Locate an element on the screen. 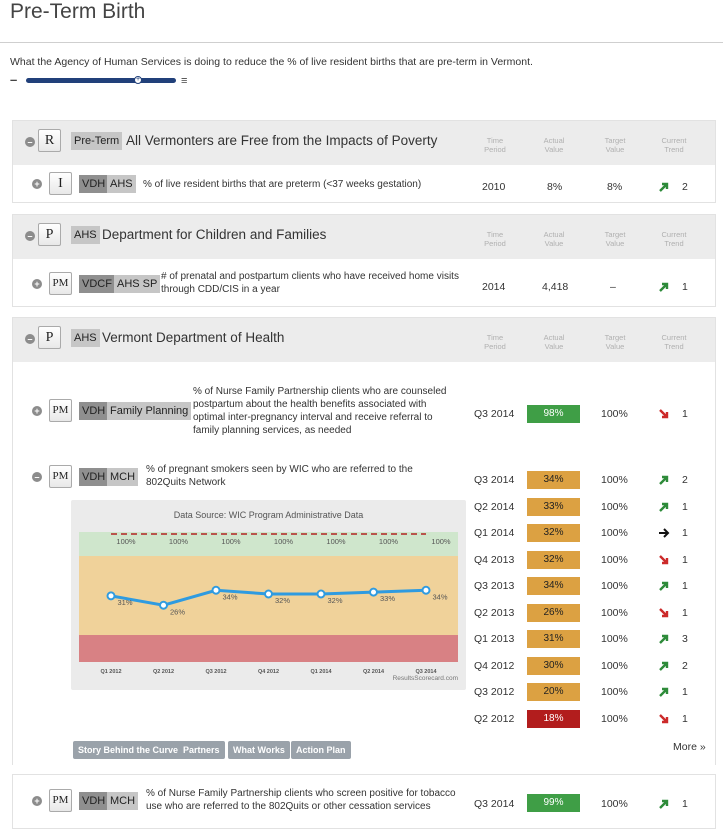 Image resolution: width=723 pixels, height=835 pixels. col-target-value: Target Value is located at coordinates (615, 145).